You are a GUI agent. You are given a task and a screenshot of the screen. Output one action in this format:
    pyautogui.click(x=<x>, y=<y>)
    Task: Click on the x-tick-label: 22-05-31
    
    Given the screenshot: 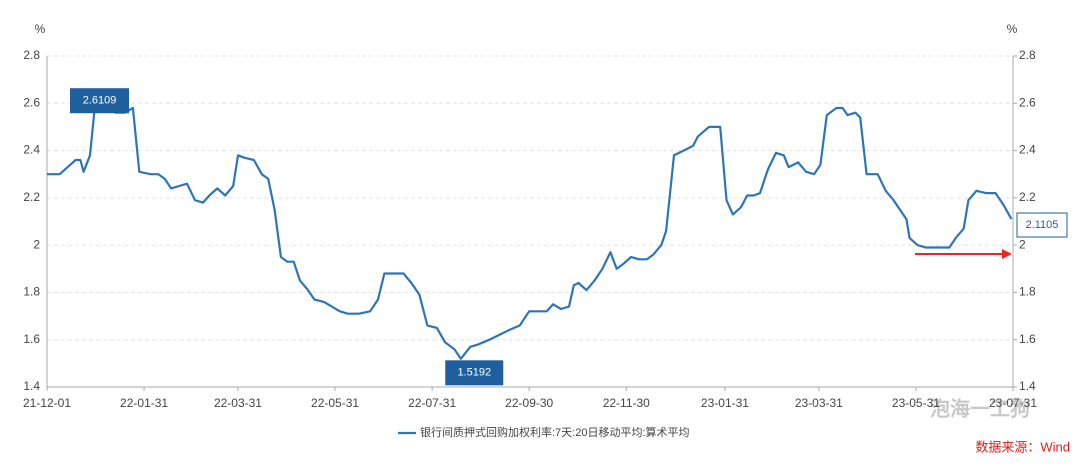 What is the action you would take?
    pyautogui.click(x=335, y=403)
    